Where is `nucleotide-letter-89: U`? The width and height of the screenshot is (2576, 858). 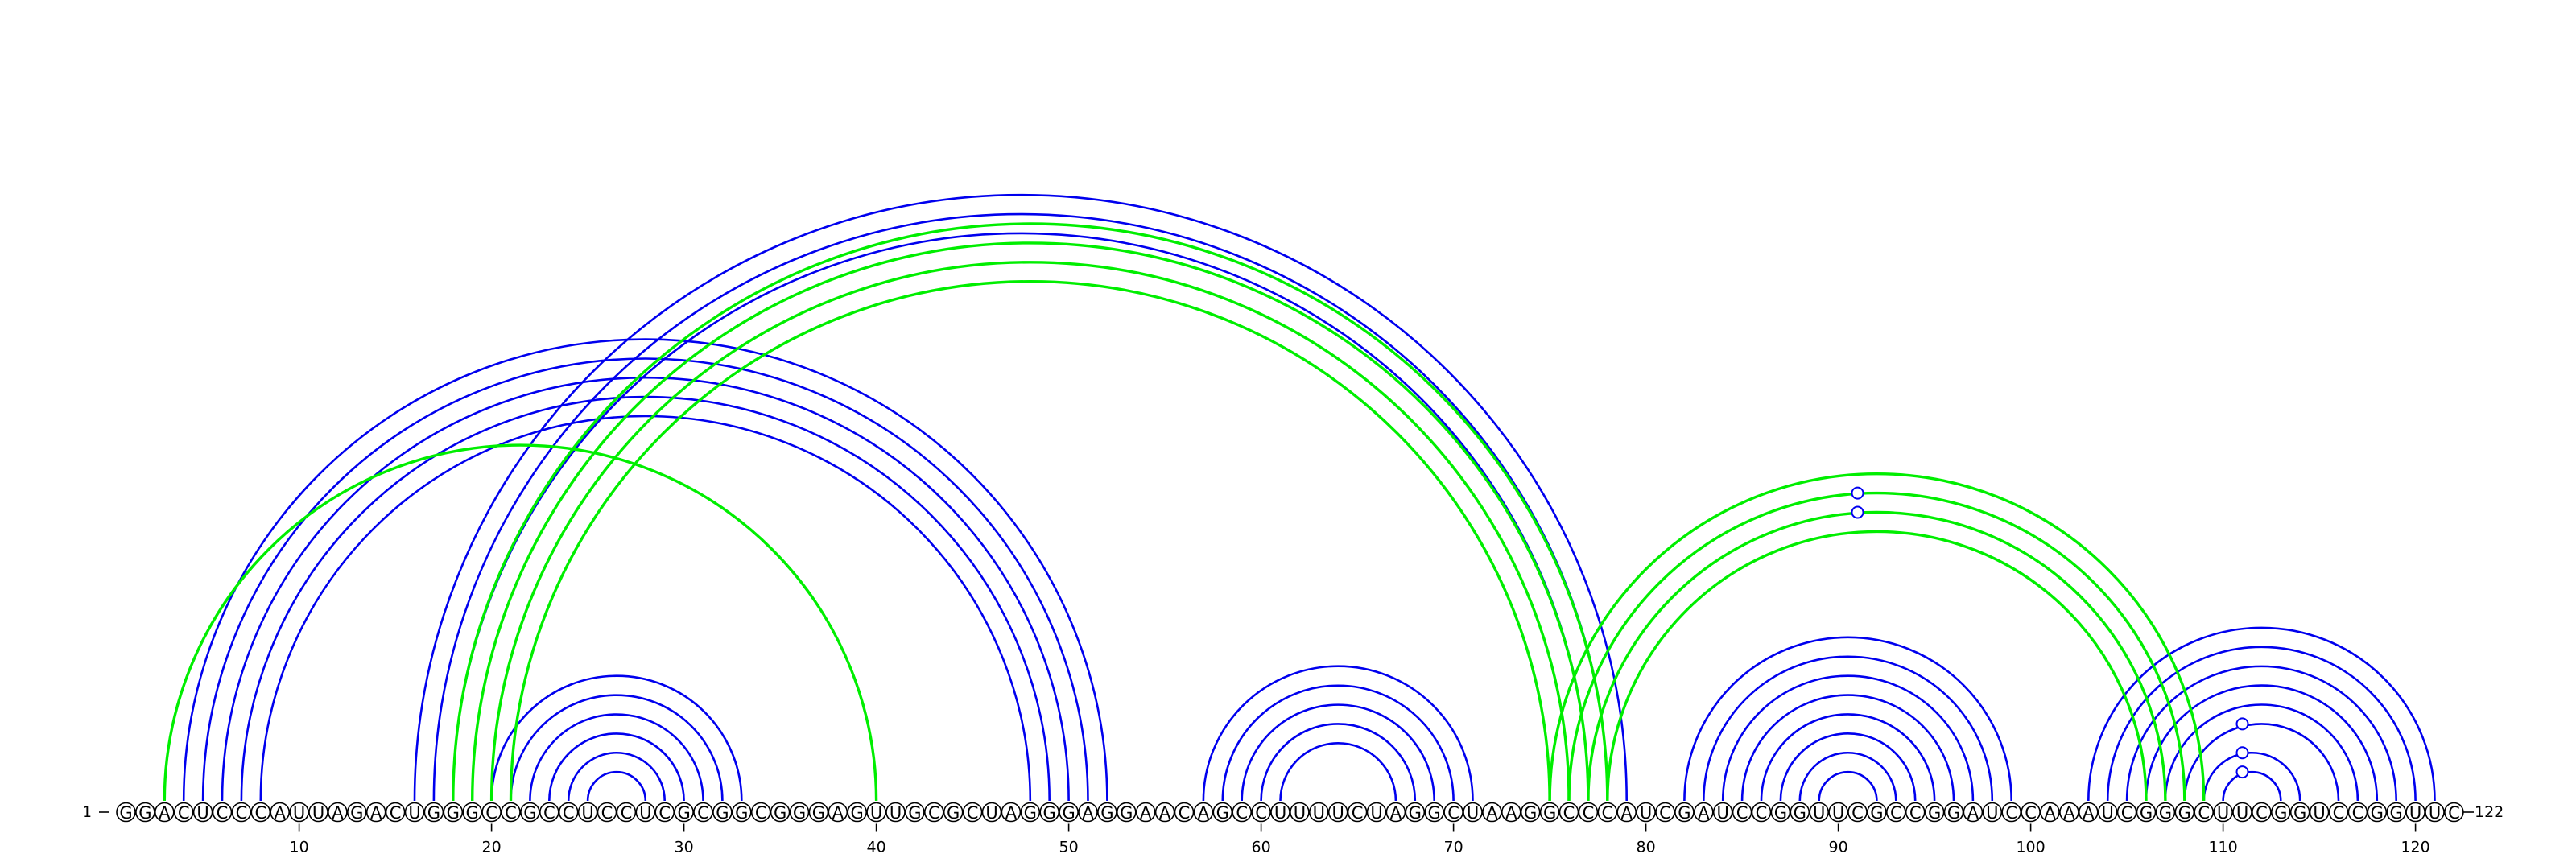
nucleotide-letter-89: U is located at coordinates (1819, 813).